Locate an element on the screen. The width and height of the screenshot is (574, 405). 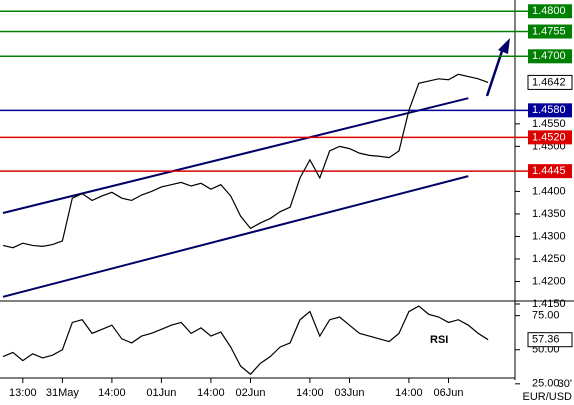
level-label: 1.4580 is located at coordinates (549, 110).